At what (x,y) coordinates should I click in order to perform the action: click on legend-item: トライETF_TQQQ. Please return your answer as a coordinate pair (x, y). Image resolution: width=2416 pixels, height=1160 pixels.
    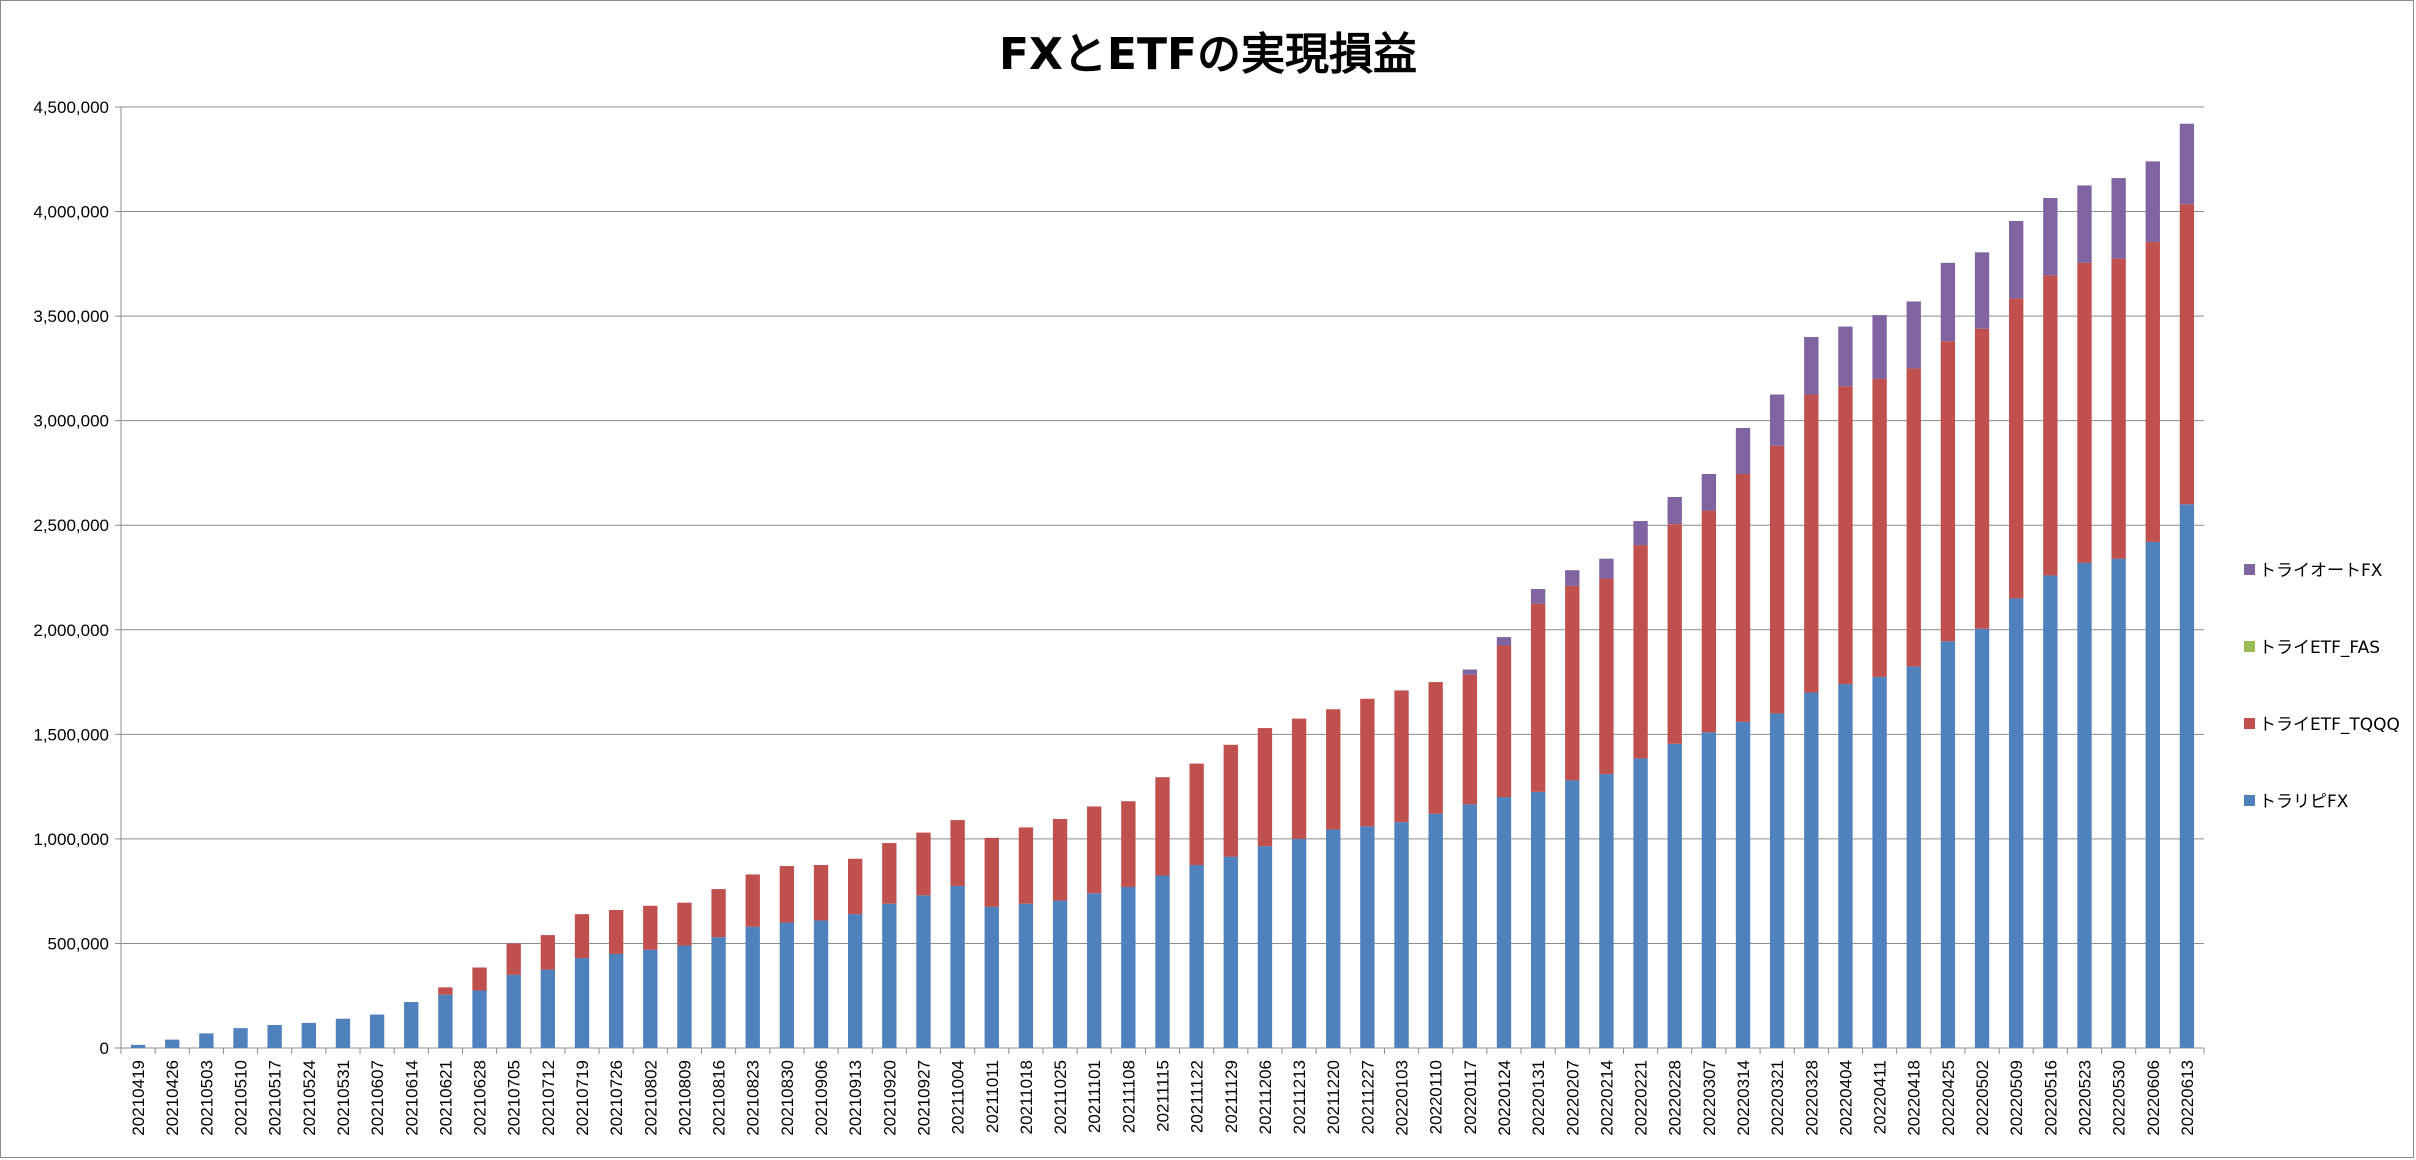
    Looking at the image, I should click on (2322, 722).